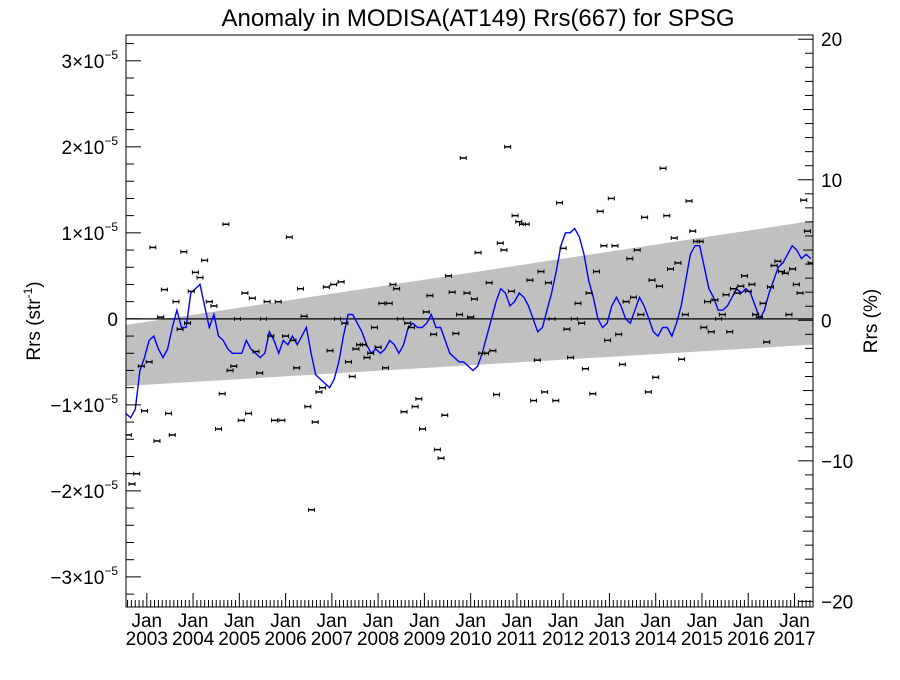  I want to click on x-tick-year: 2015, so click(702, 639).